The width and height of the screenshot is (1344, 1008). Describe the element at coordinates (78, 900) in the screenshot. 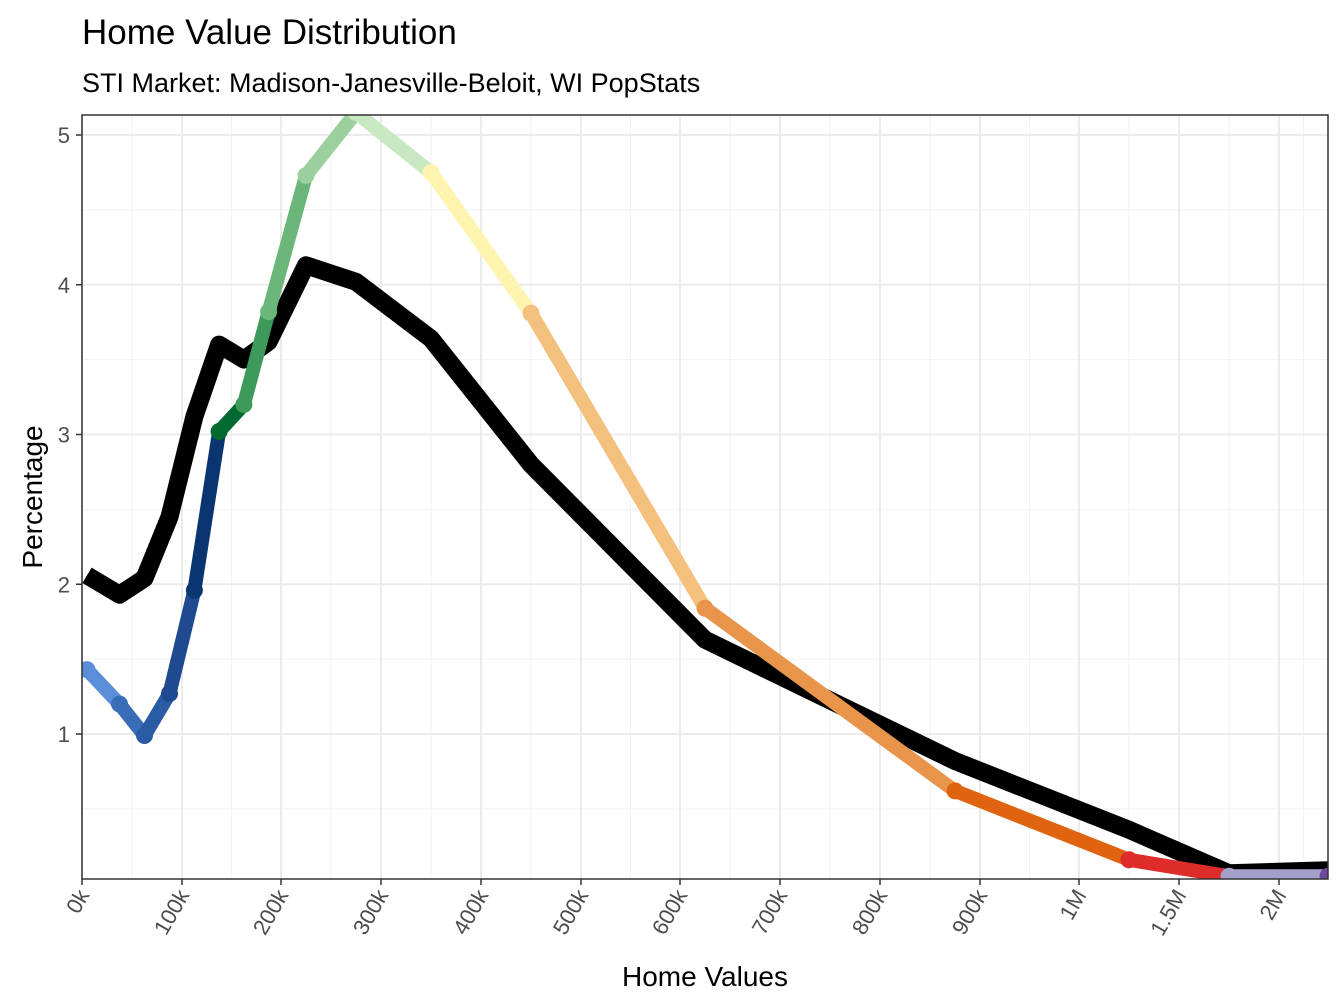

I see `x-tick-label: 0k` at that location.